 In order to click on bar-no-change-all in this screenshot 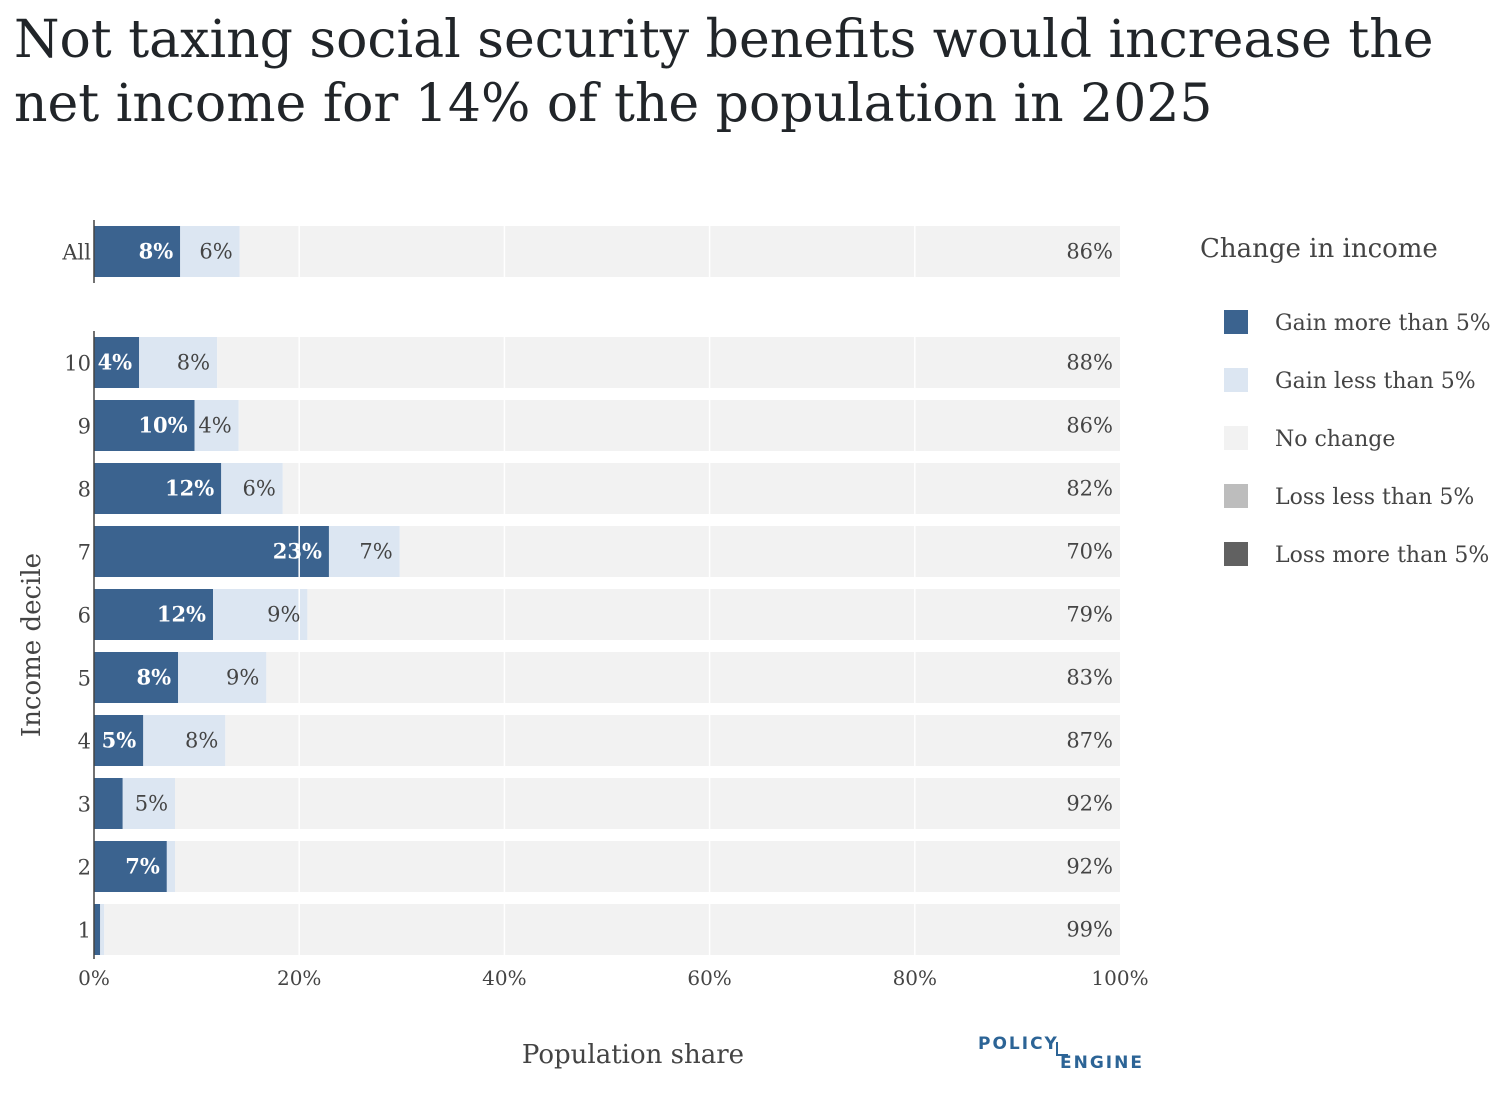, I will do `click(679, 251)`.